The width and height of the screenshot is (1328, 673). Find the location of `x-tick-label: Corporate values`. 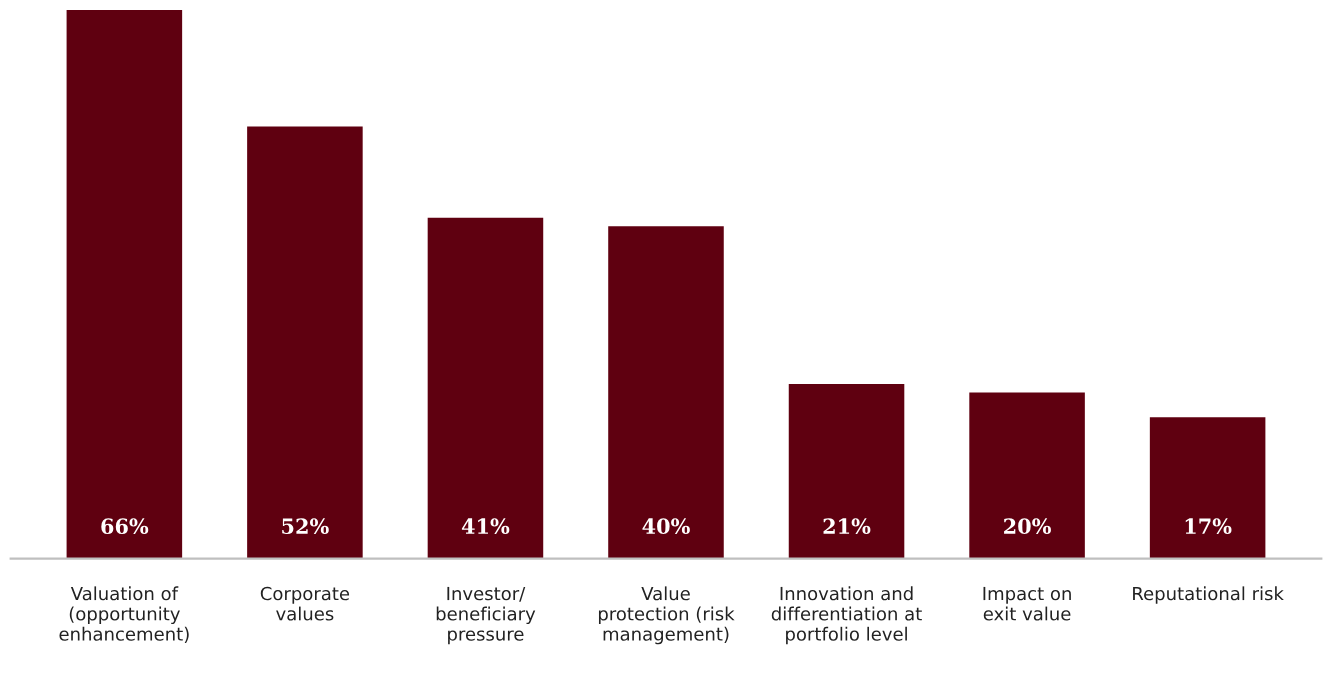

x-tick-label: Corporate values is located at coordinates (305, 603).